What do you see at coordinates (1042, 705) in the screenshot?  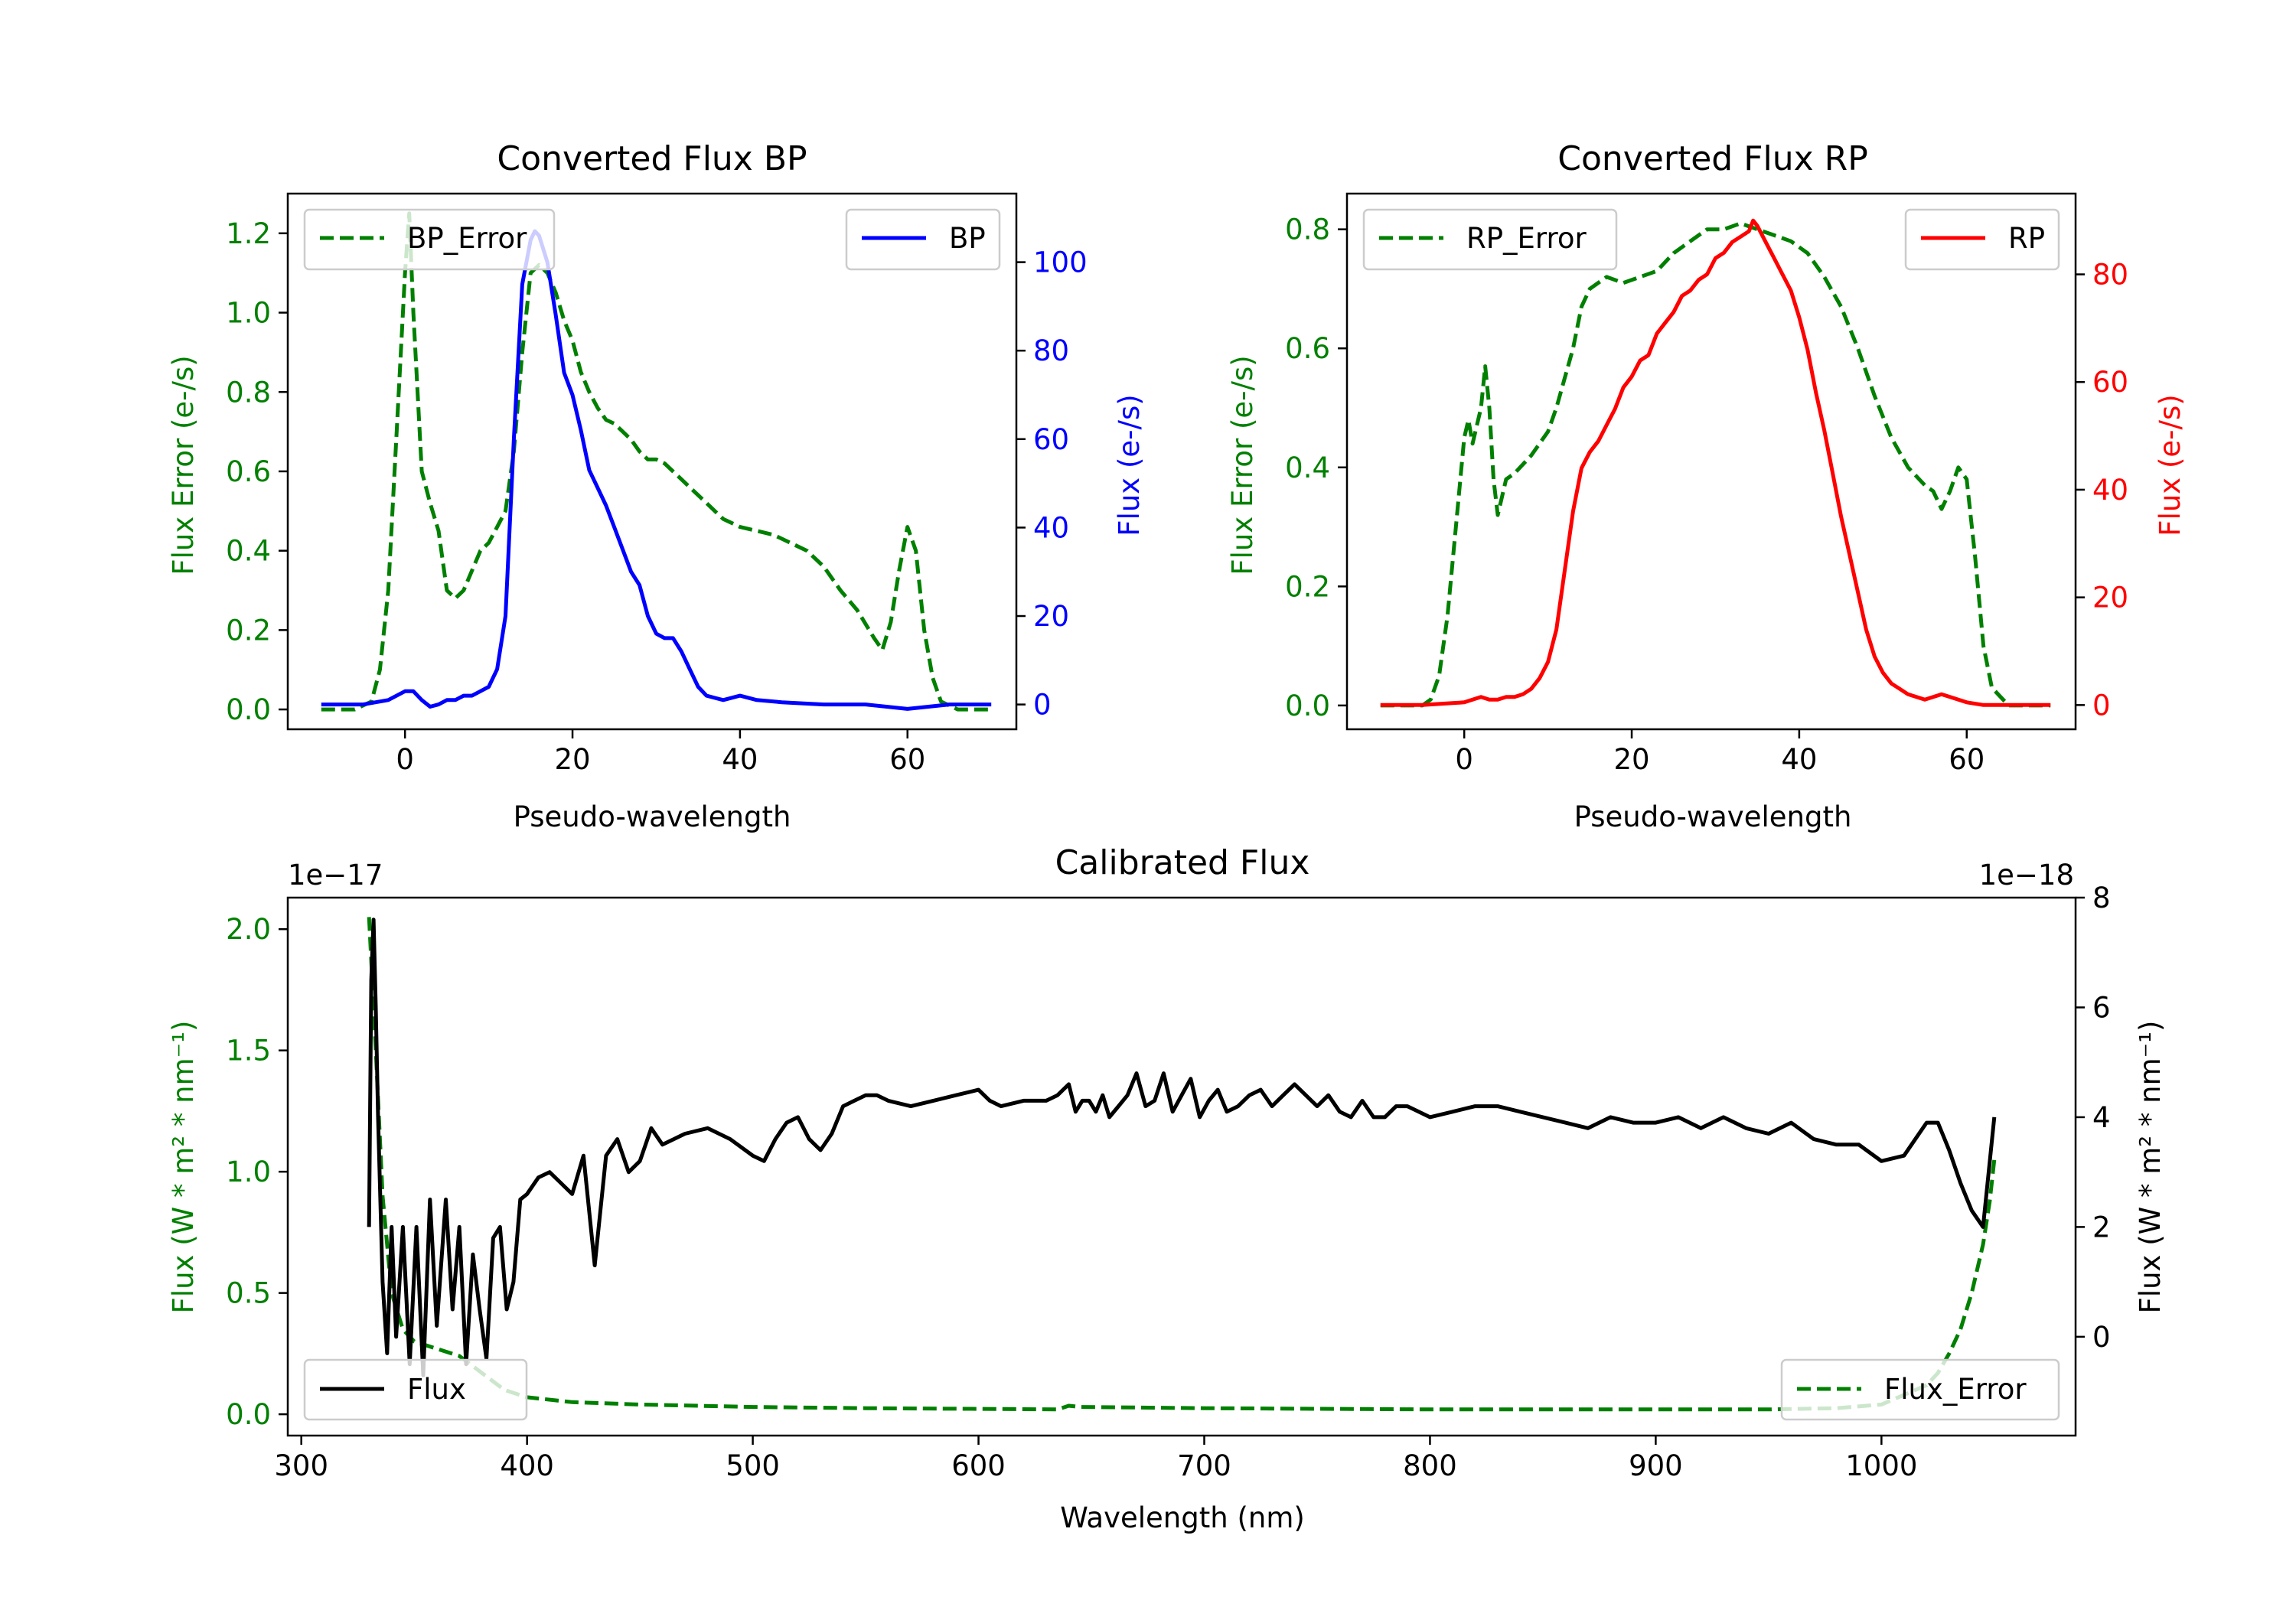 I see `bp-ytick-right-label: 0` at bounding box center [1042, 705].